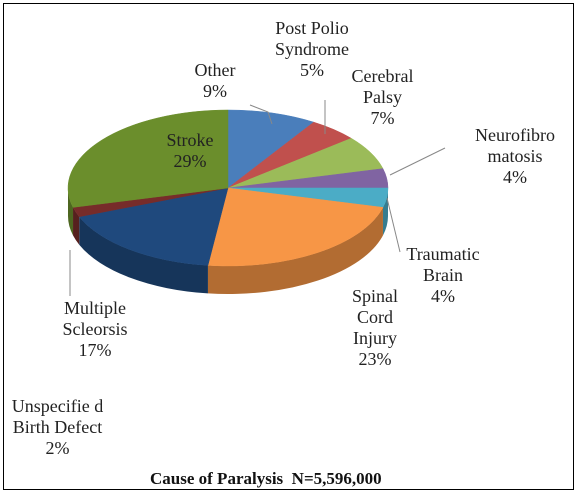  Describe the element at coordinates (190, 161) in the screenshot. I see `value-label: 29%` at that location.